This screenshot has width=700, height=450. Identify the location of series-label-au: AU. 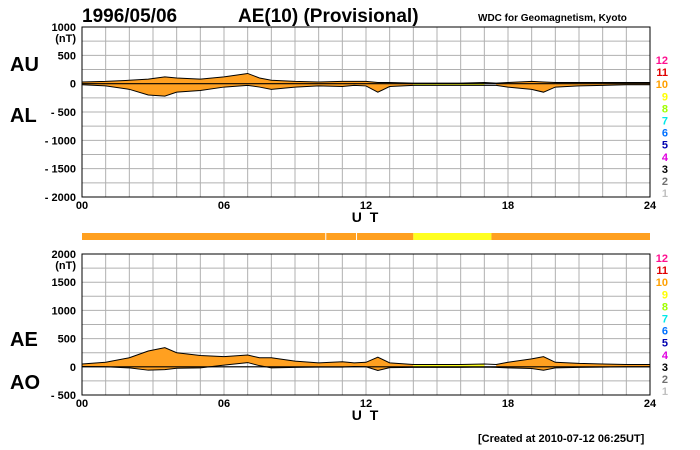
(24, 65).